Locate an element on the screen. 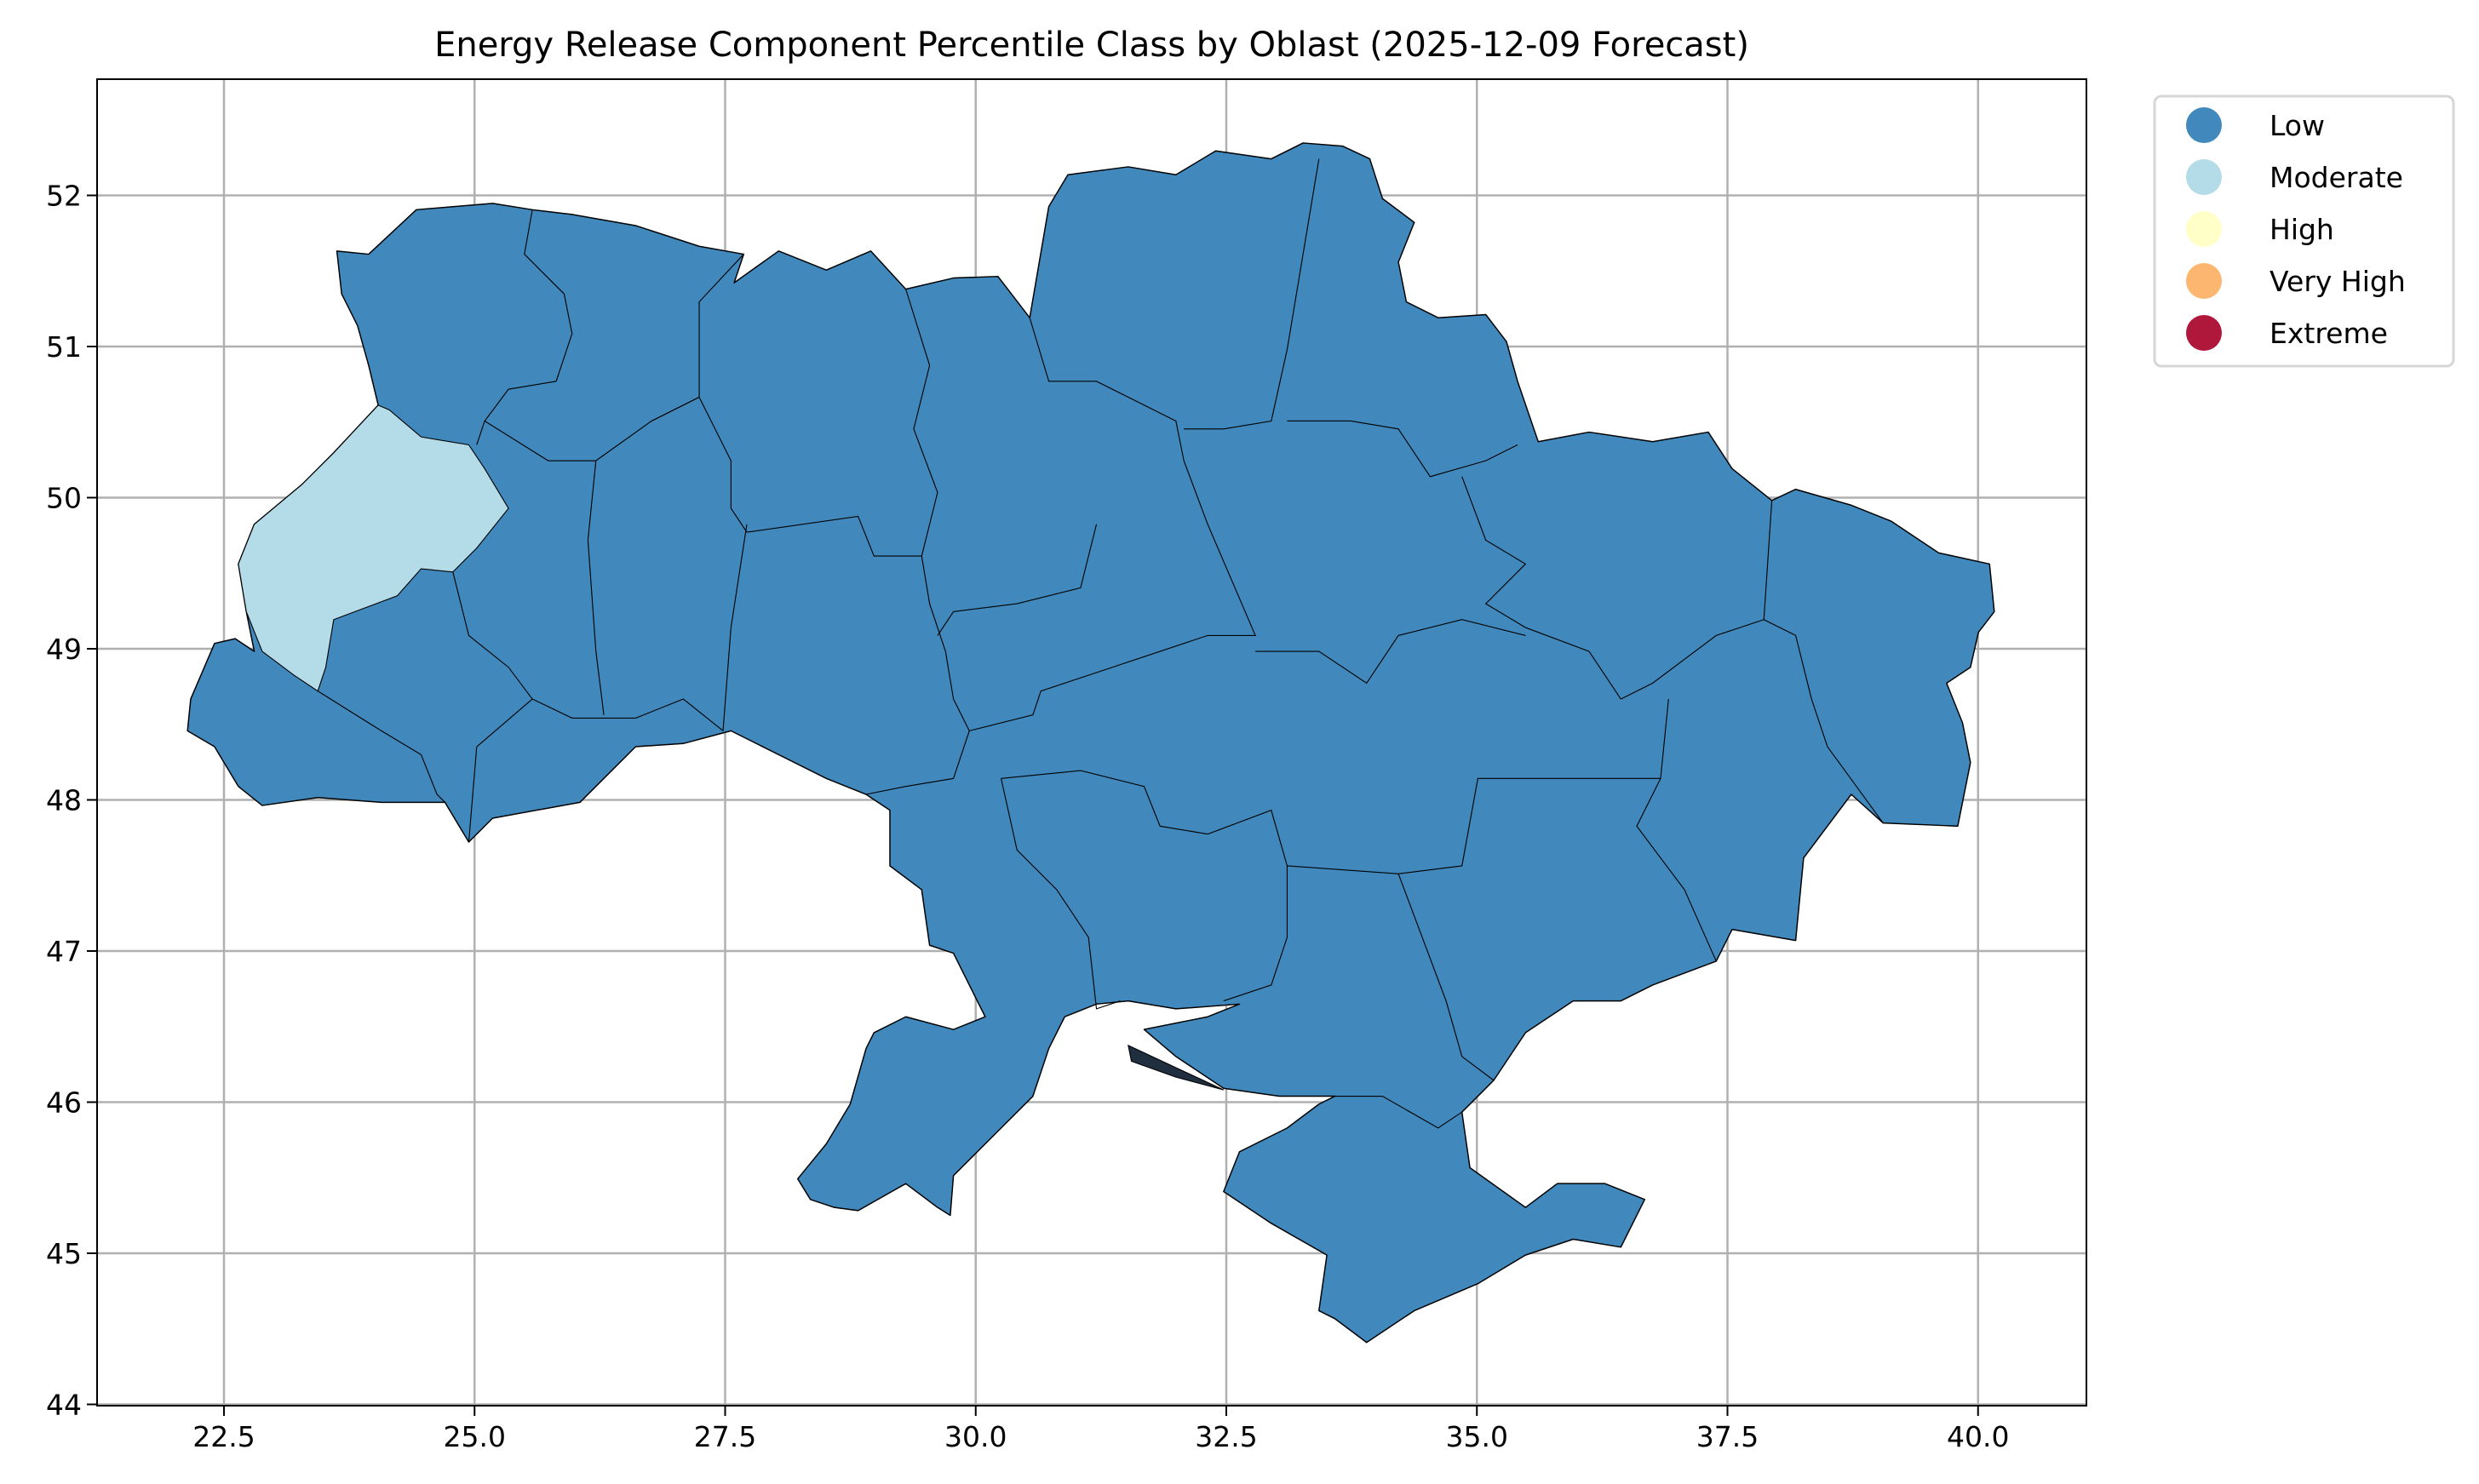 Image resolution: width=2479 pixels, height=1484 pixels. x-tick-label: 27.5 is located at coordinates (725, 1437).